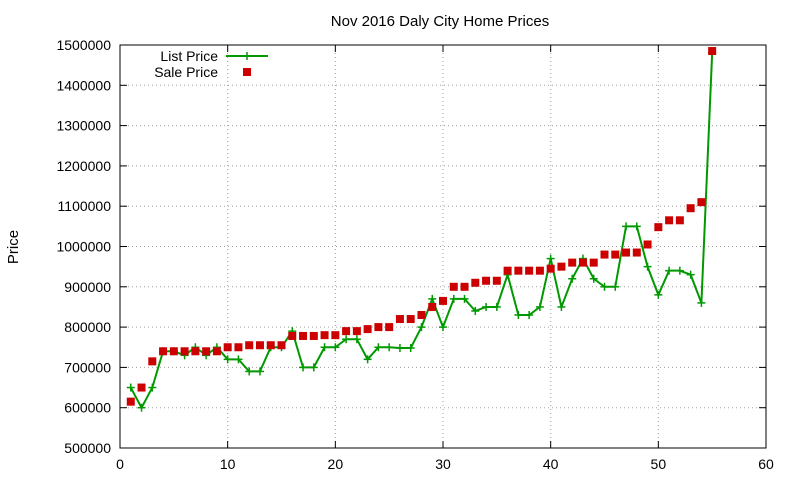 The width and height of the screenshot is (800, 480). What do you see at coordinates (228, 464) in the screenshot?
I see `x-tick-label: 10` at bounding box center [228, 464].